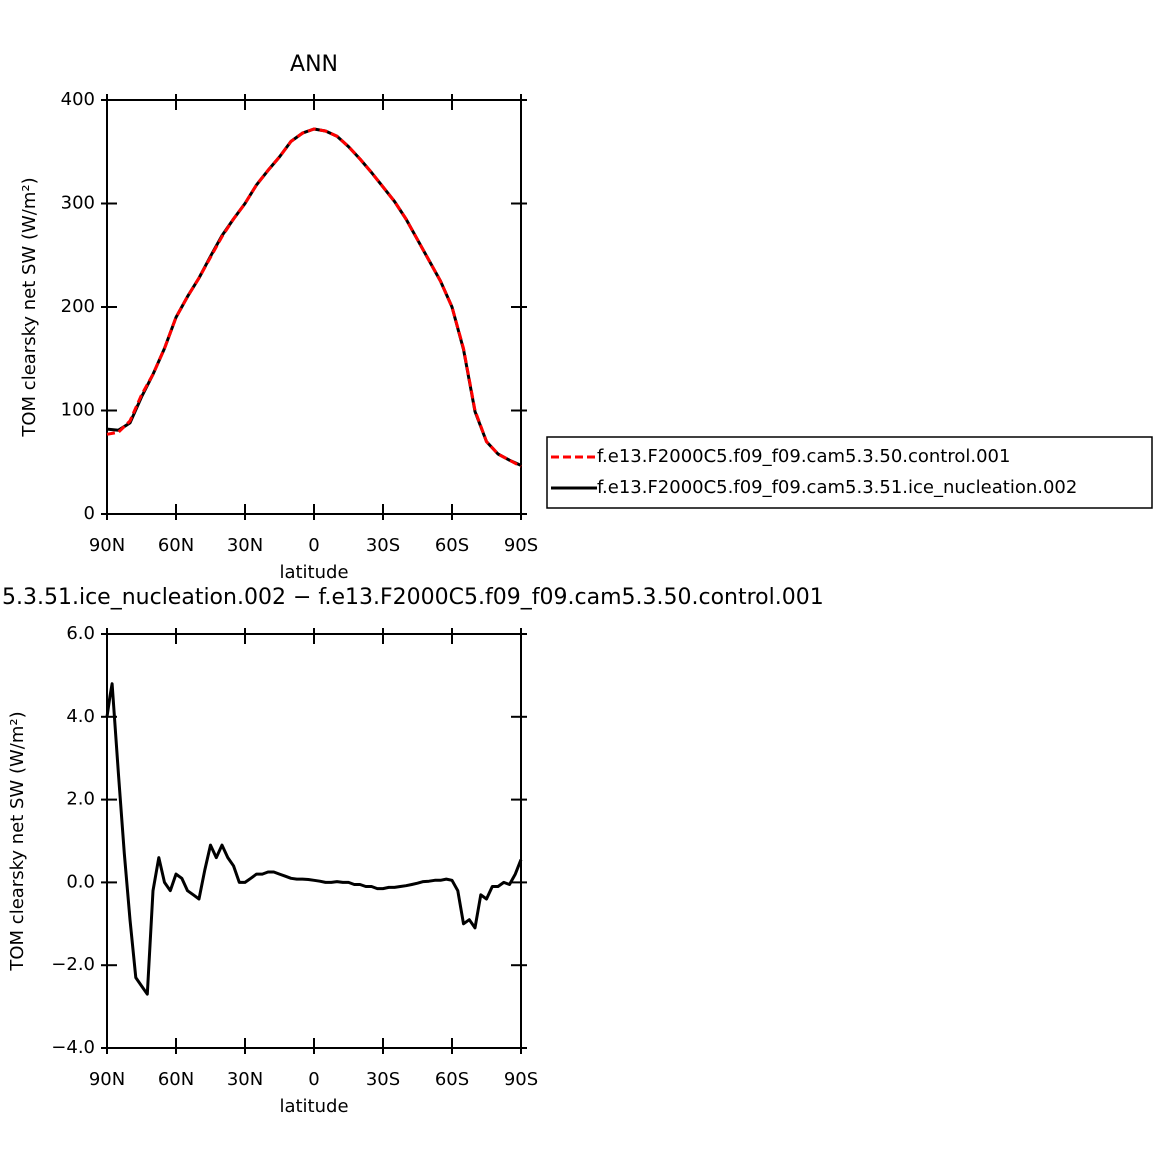  I want to click on y-tick-label: 300, so click(78, 203).